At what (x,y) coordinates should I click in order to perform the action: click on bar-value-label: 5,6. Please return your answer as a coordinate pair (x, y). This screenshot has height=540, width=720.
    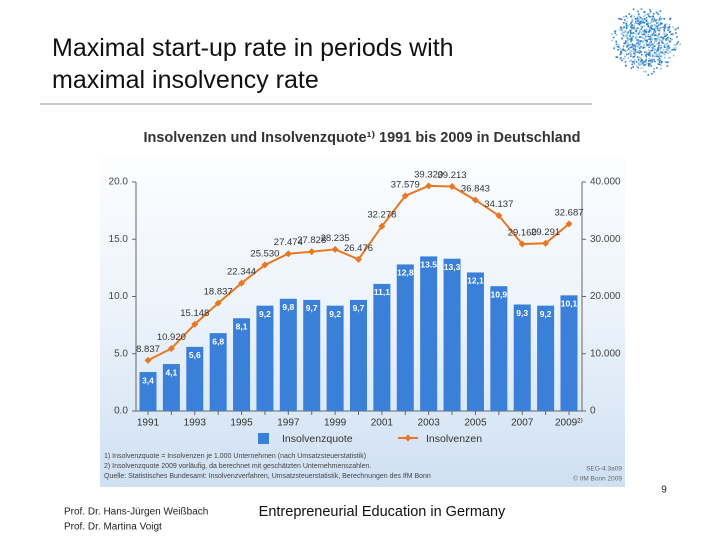
    Looking at the image, I should click on (195, 355).